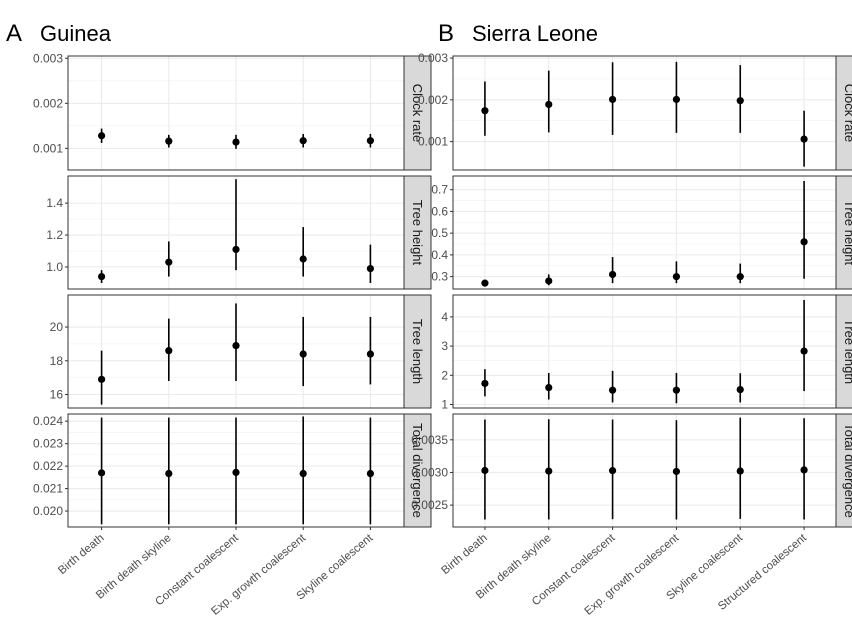 This screenshot has width=852, height=643. Describe the element at coordinates (48, 511) in the screenshot. I see `y-tick-label: 0.020` at that location.